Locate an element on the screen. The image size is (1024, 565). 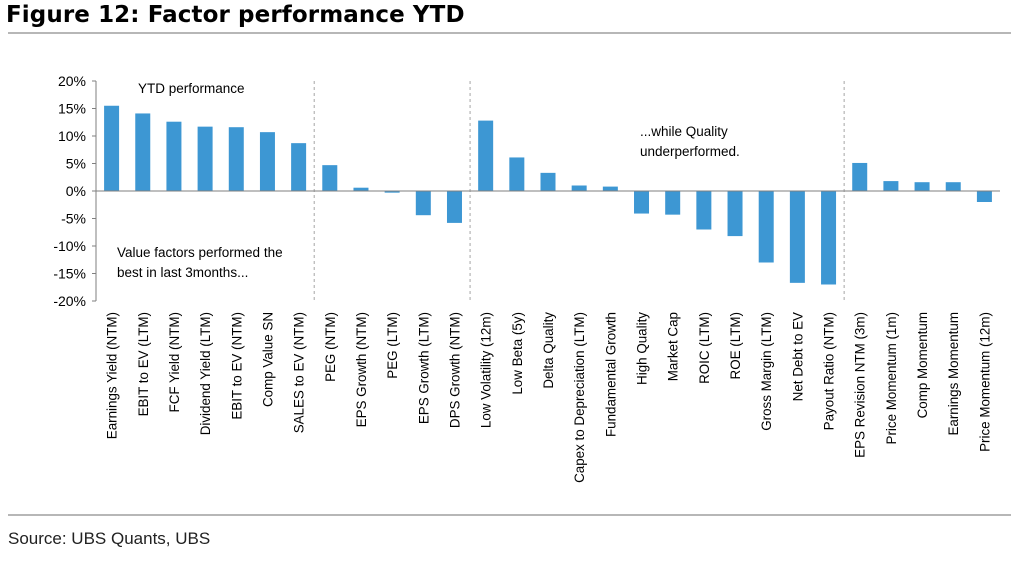
x-category-label: Capex to Depreciation (LTM) is located at coordinates (579, 397).